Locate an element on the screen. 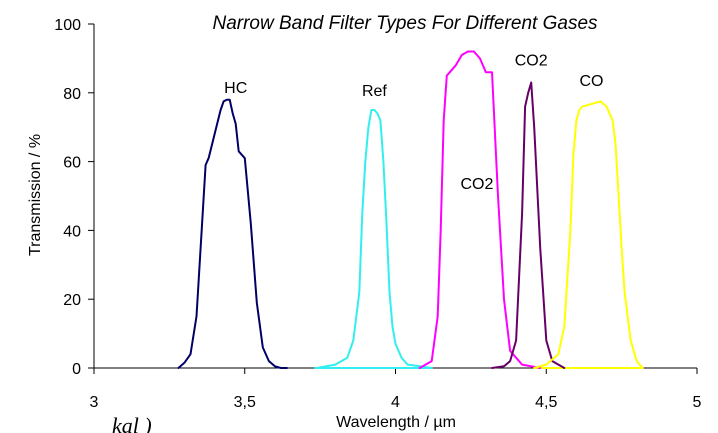 Image resolution: width=718 pixels, height=433 pixels. y-tick-label: 0 is located at coordinates (76, 369).